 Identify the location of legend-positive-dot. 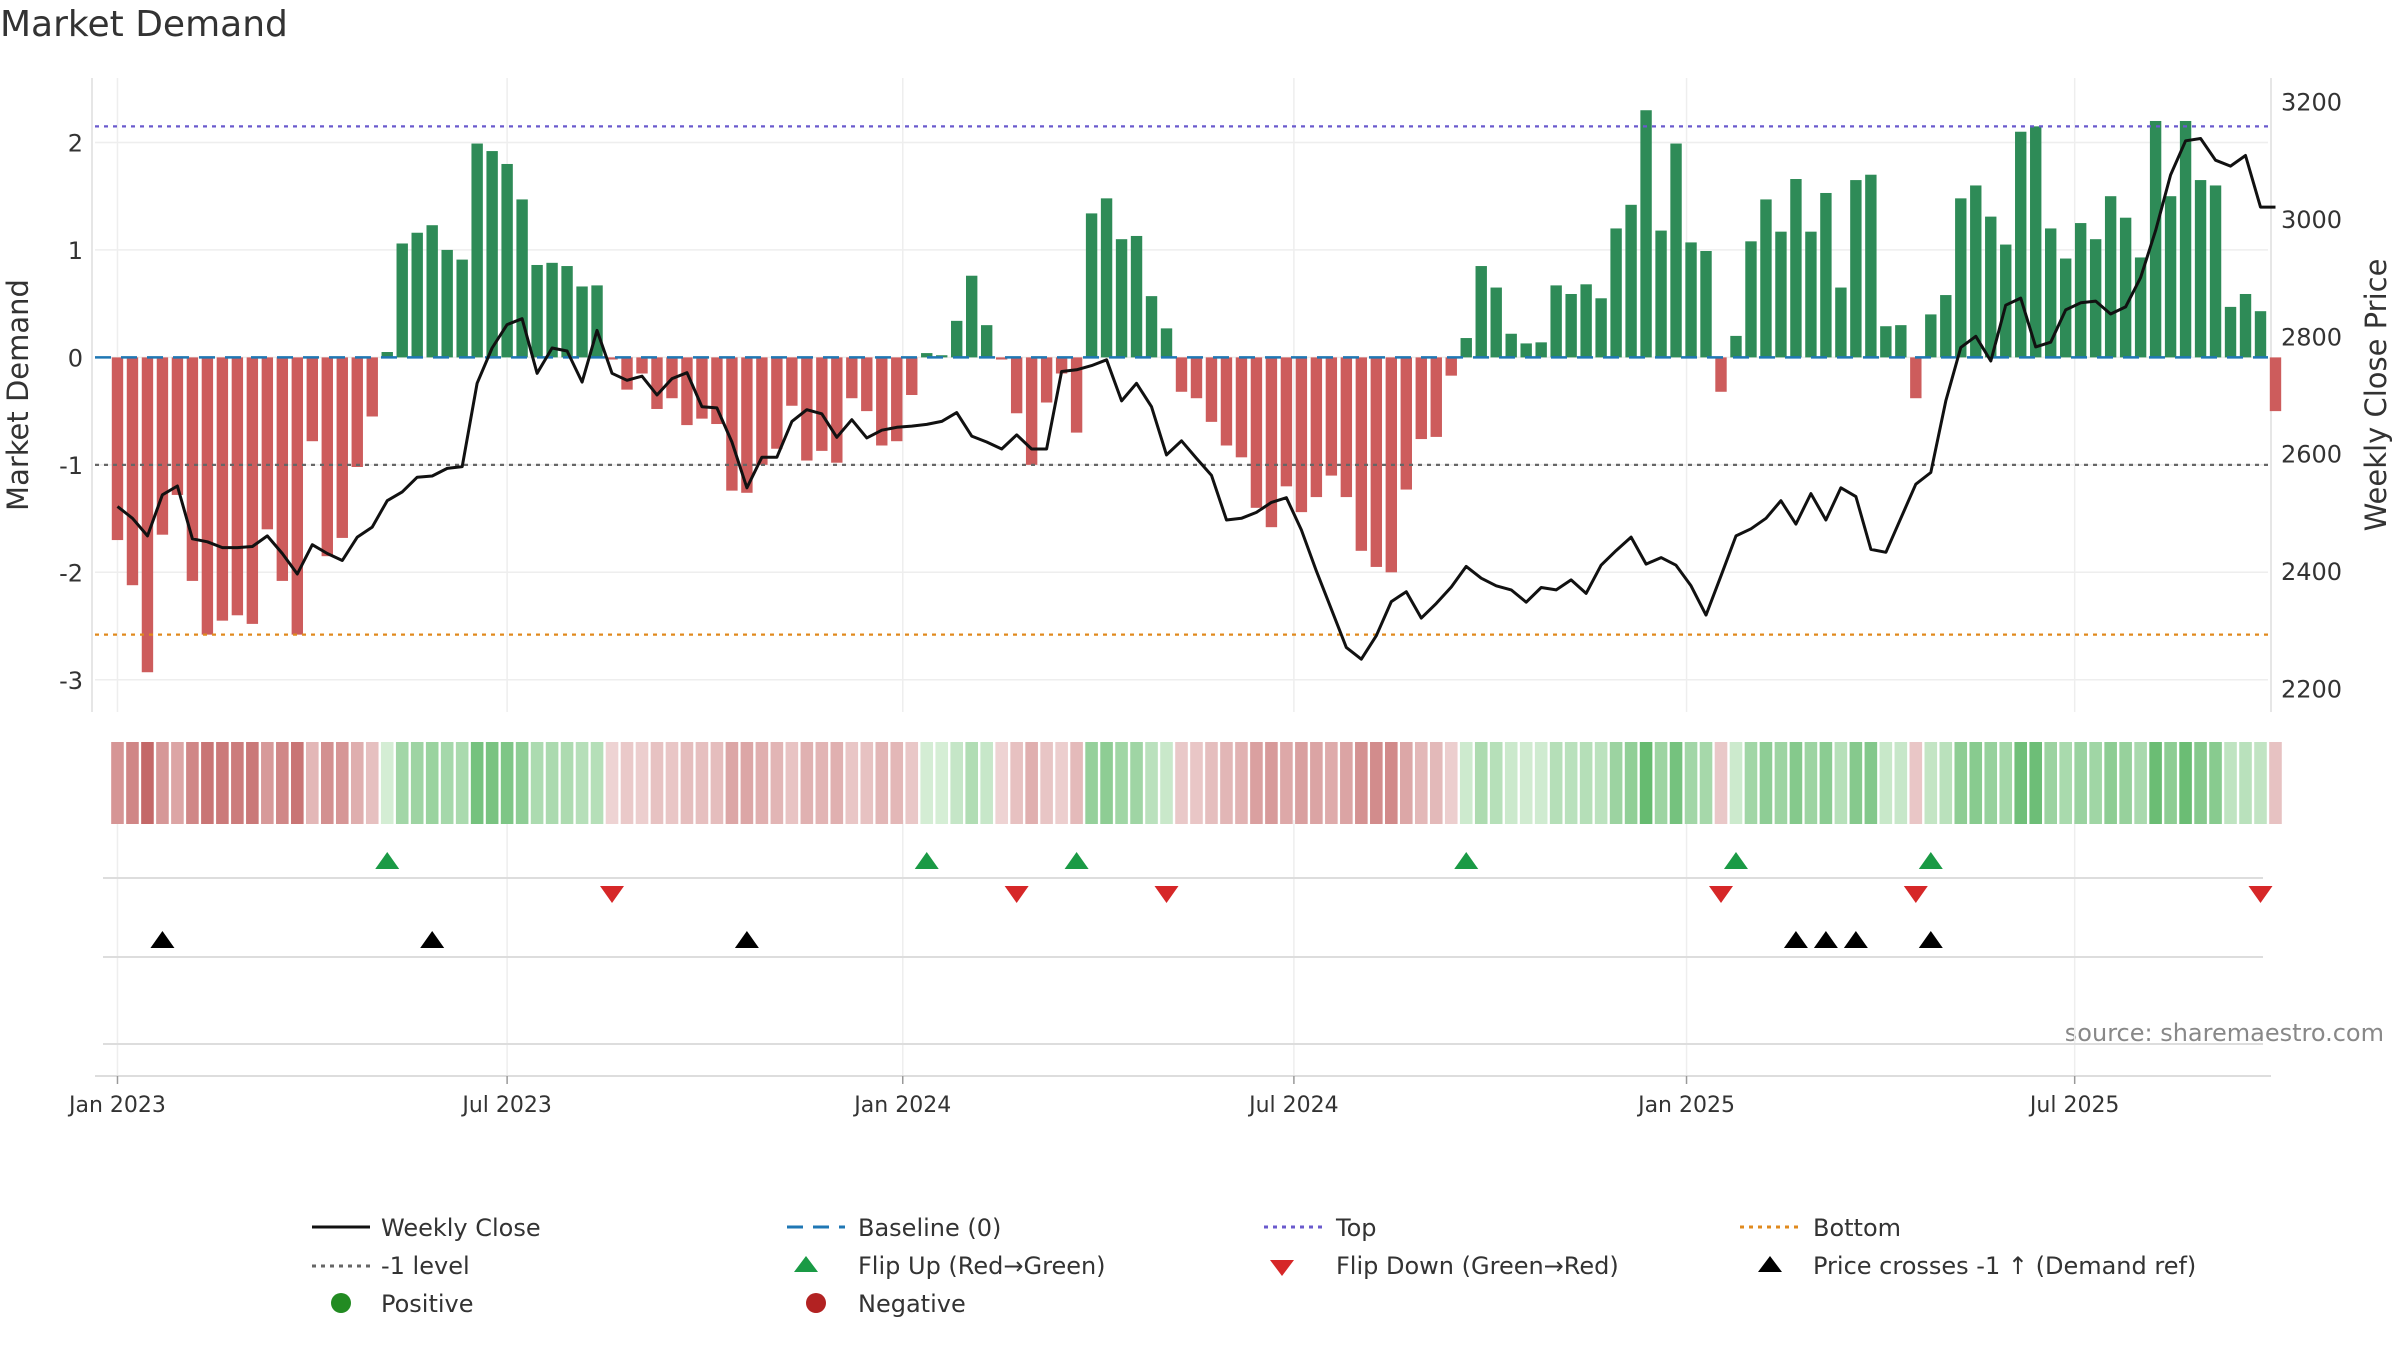
(341, 1303).